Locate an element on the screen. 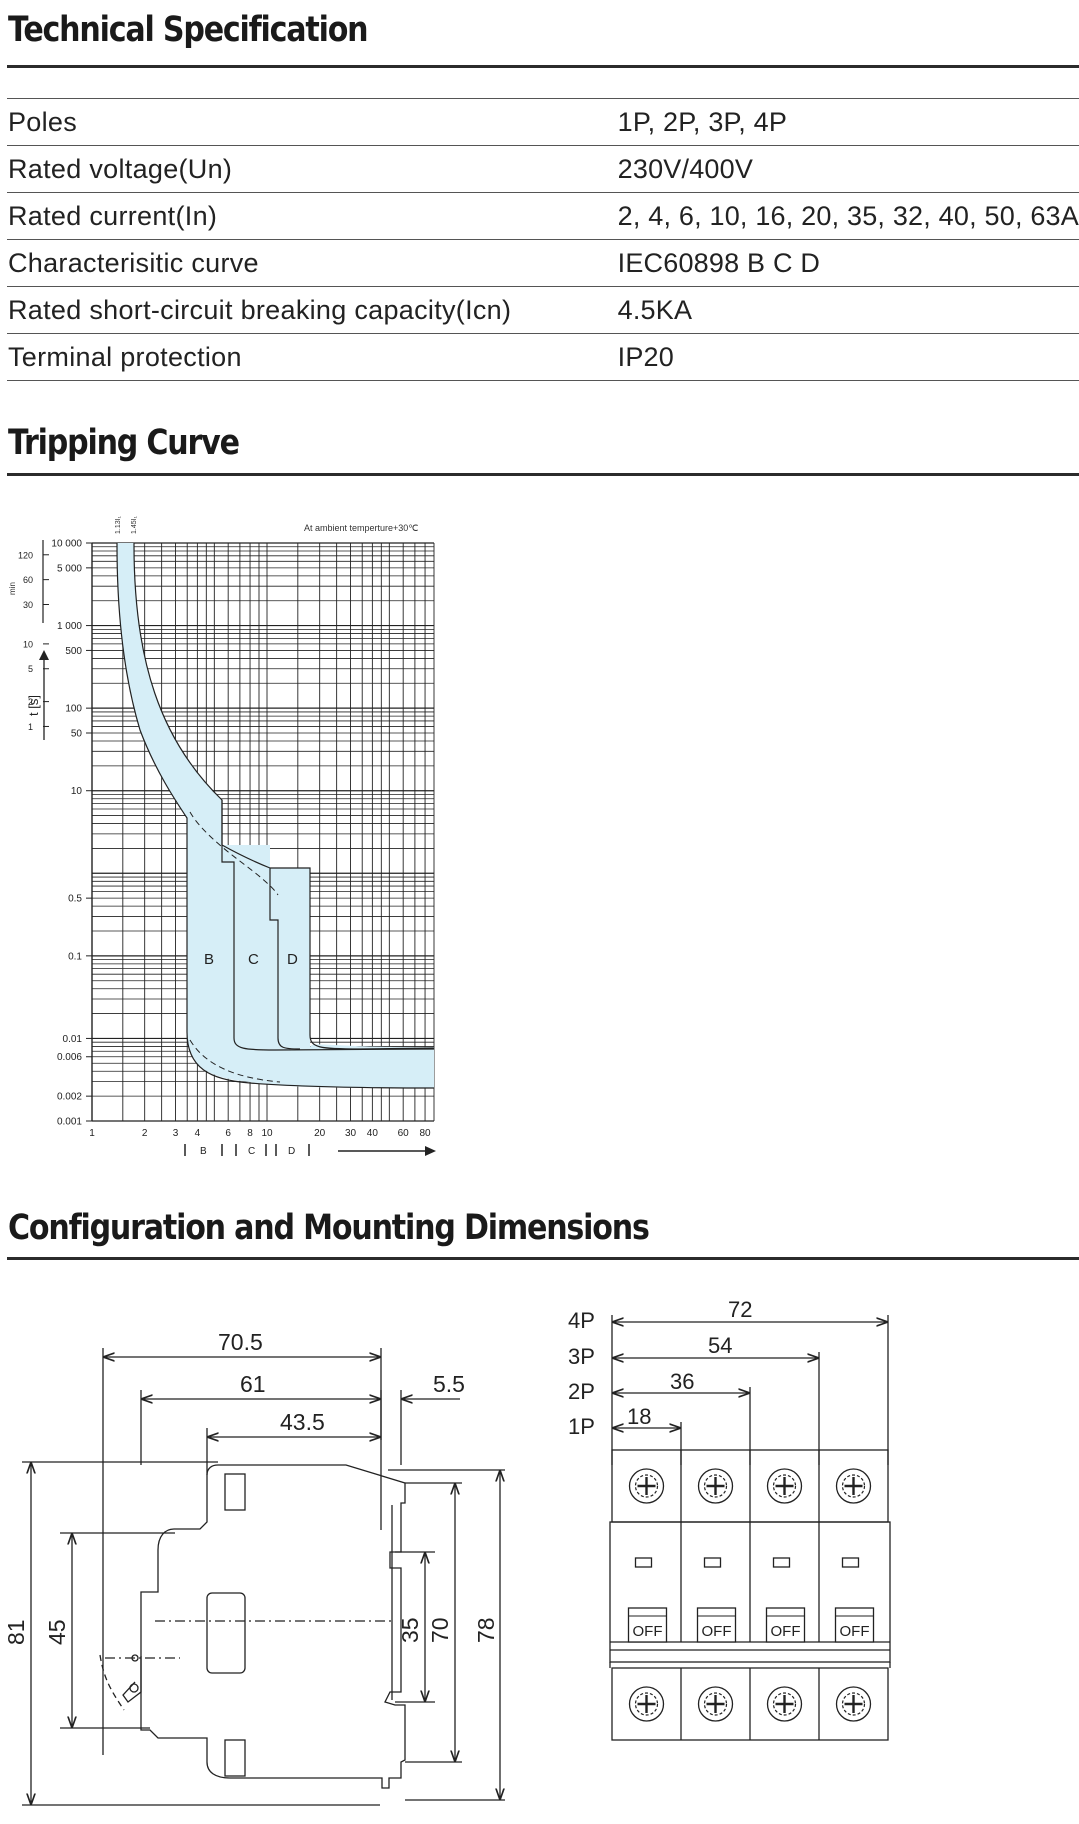 This screenshot has height=1824, width=1079. table-row: Characterisitic curve IEC60898 B C D is located at coordinates (543, 263).